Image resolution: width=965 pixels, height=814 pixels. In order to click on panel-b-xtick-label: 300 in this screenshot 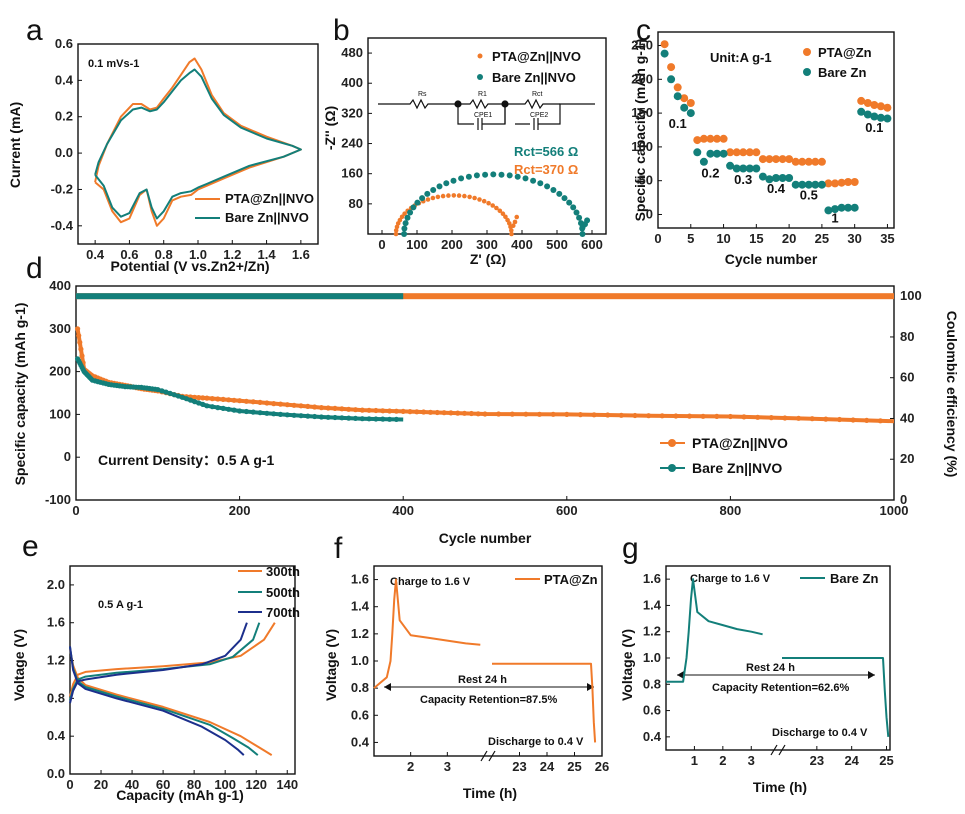, I will do `click(487, 244)`.